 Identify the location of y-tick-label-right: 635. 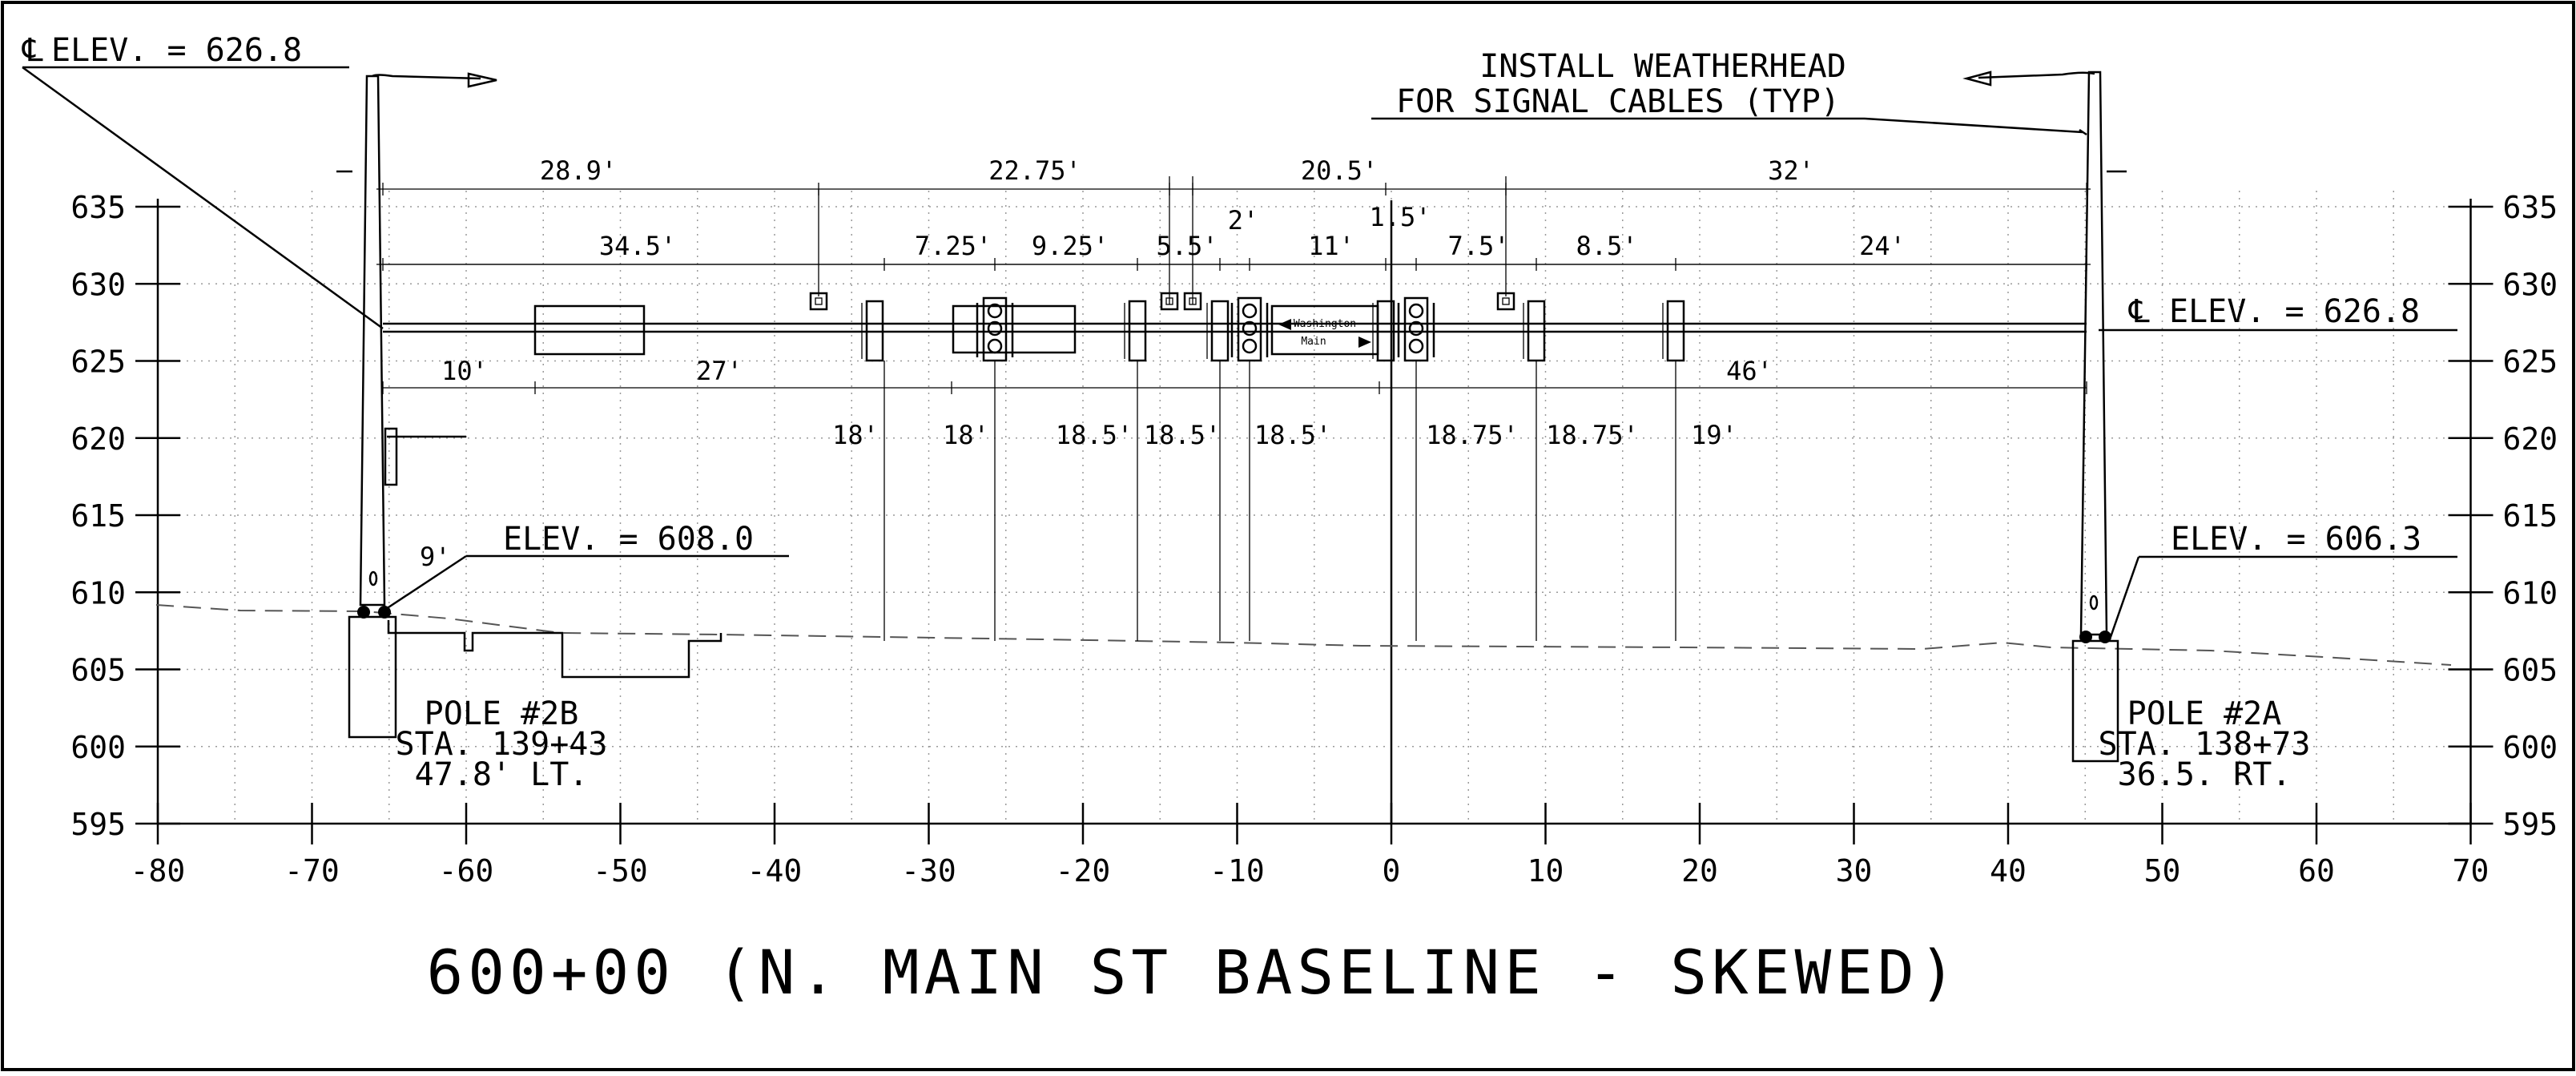
(2530, 208).